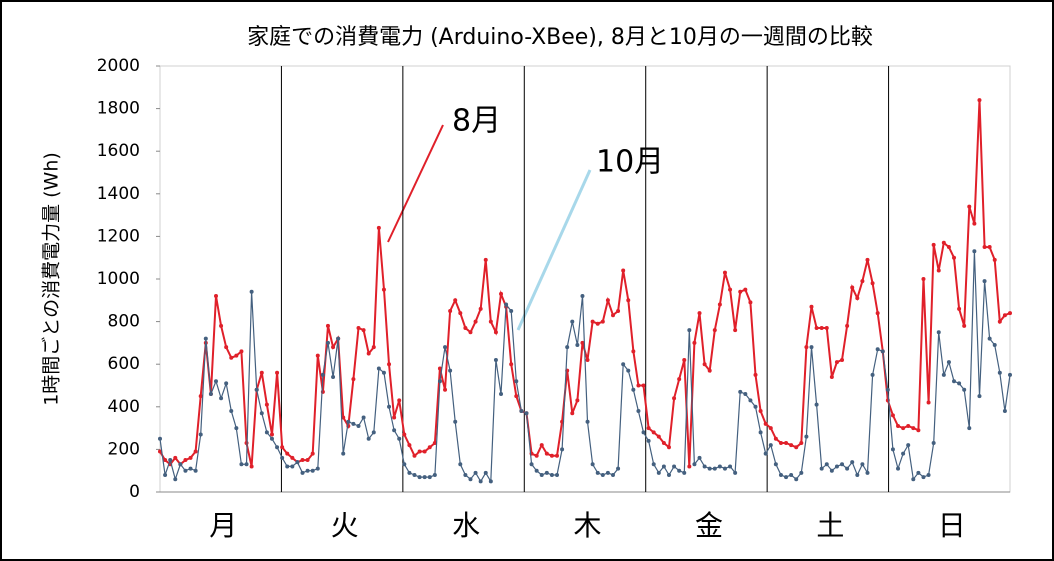 This screenshot has height=561, width=1054. Describe the element at coordinates (415, 183) in the screenshot. I see `annotation-line` at that location.